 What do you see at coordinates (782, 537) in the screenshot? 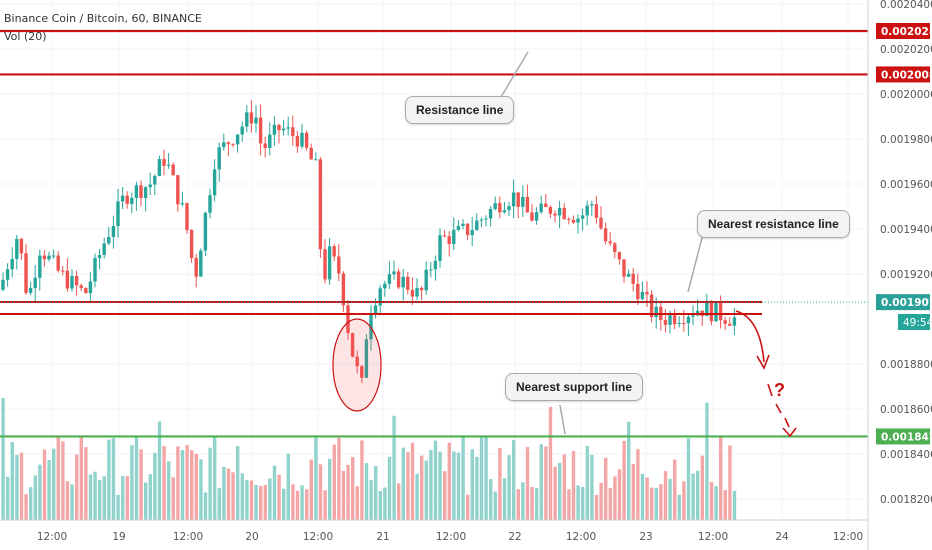
I see `time-tick-label: 24` at bounding box center [782, 537].